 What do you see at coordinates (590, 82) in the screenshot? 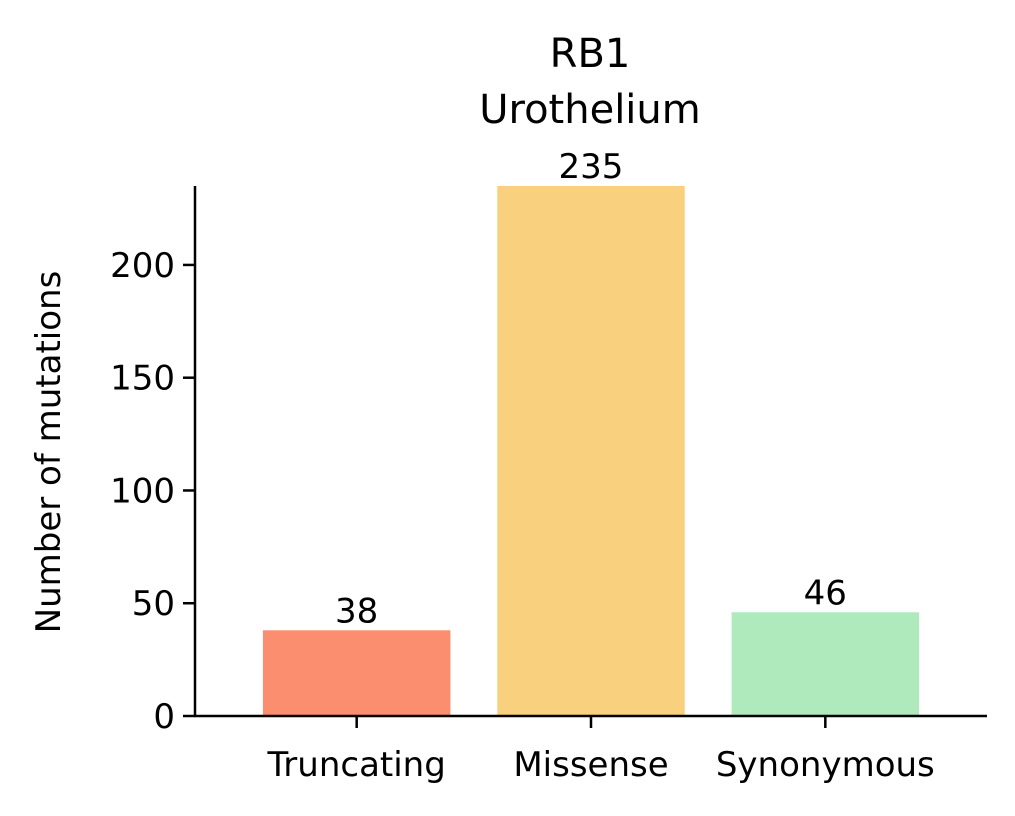
I see `chart-title: RB1 Urothelium` at bounding box center [590, 82].